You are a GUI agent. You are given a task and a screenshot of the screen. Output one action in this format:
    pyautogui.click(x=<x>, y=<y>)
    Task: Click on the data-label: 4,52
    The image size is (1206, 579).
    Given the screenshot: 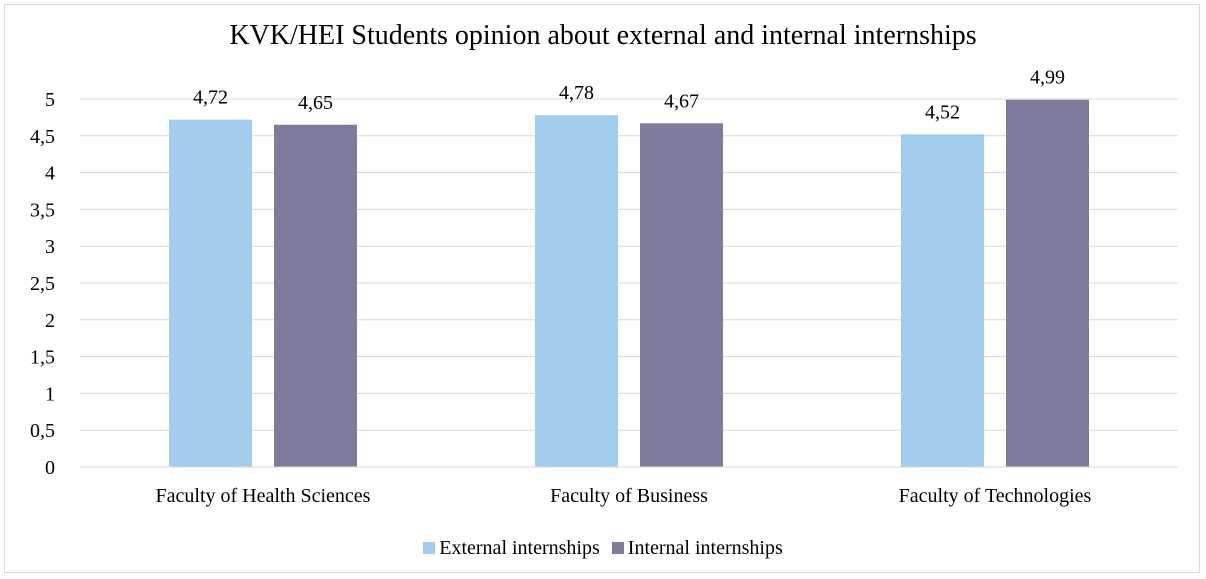 What is the action you would take?
    pyautogui.click(x=942, y=112)
    